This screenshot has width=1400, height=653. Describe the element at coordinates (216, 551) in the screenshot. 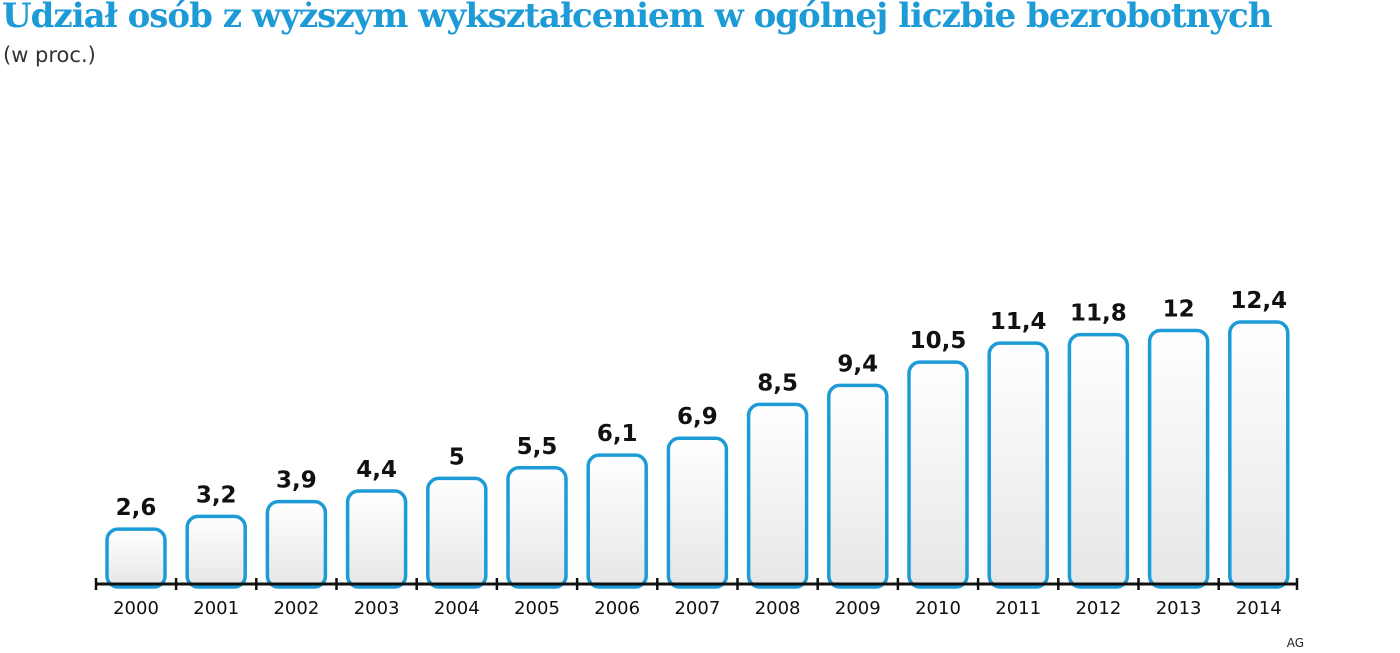

I see `bar-2001` at that location.